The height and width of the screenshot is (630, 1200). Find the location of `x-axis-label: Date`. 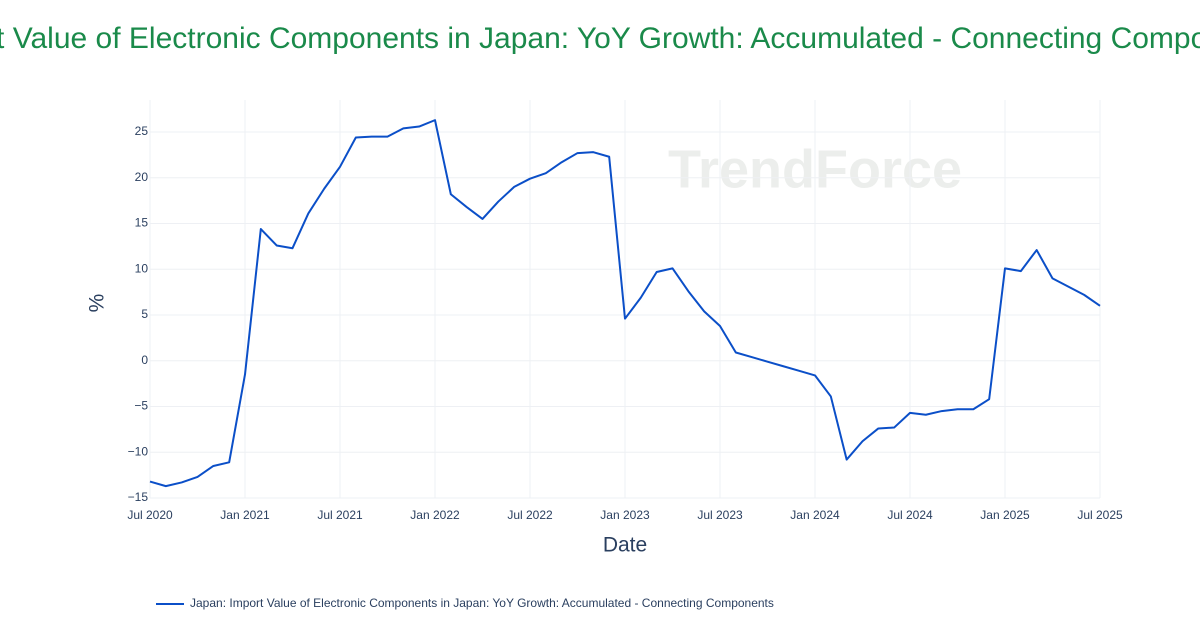

x-axis-label: Date is located at coordinates (625, 545).